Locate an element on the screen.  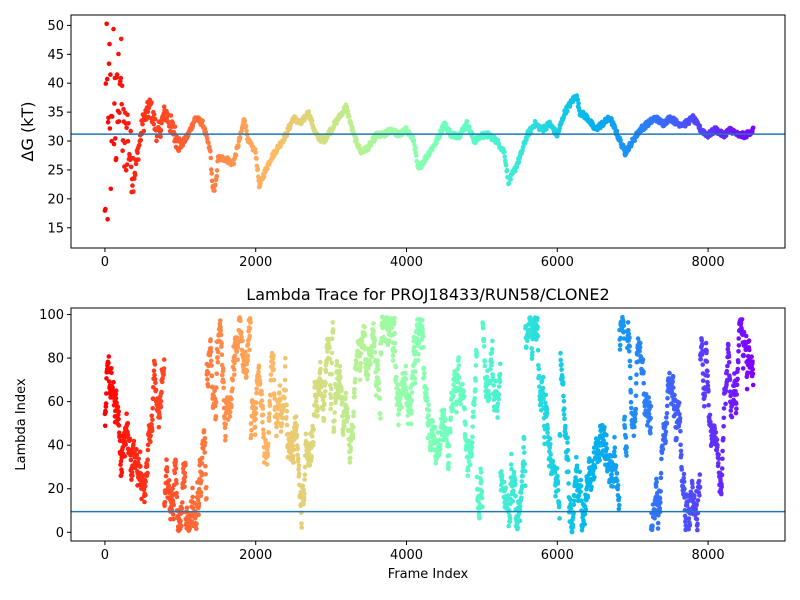
y-tick-label: 80 is located at coordinates (55, 359).